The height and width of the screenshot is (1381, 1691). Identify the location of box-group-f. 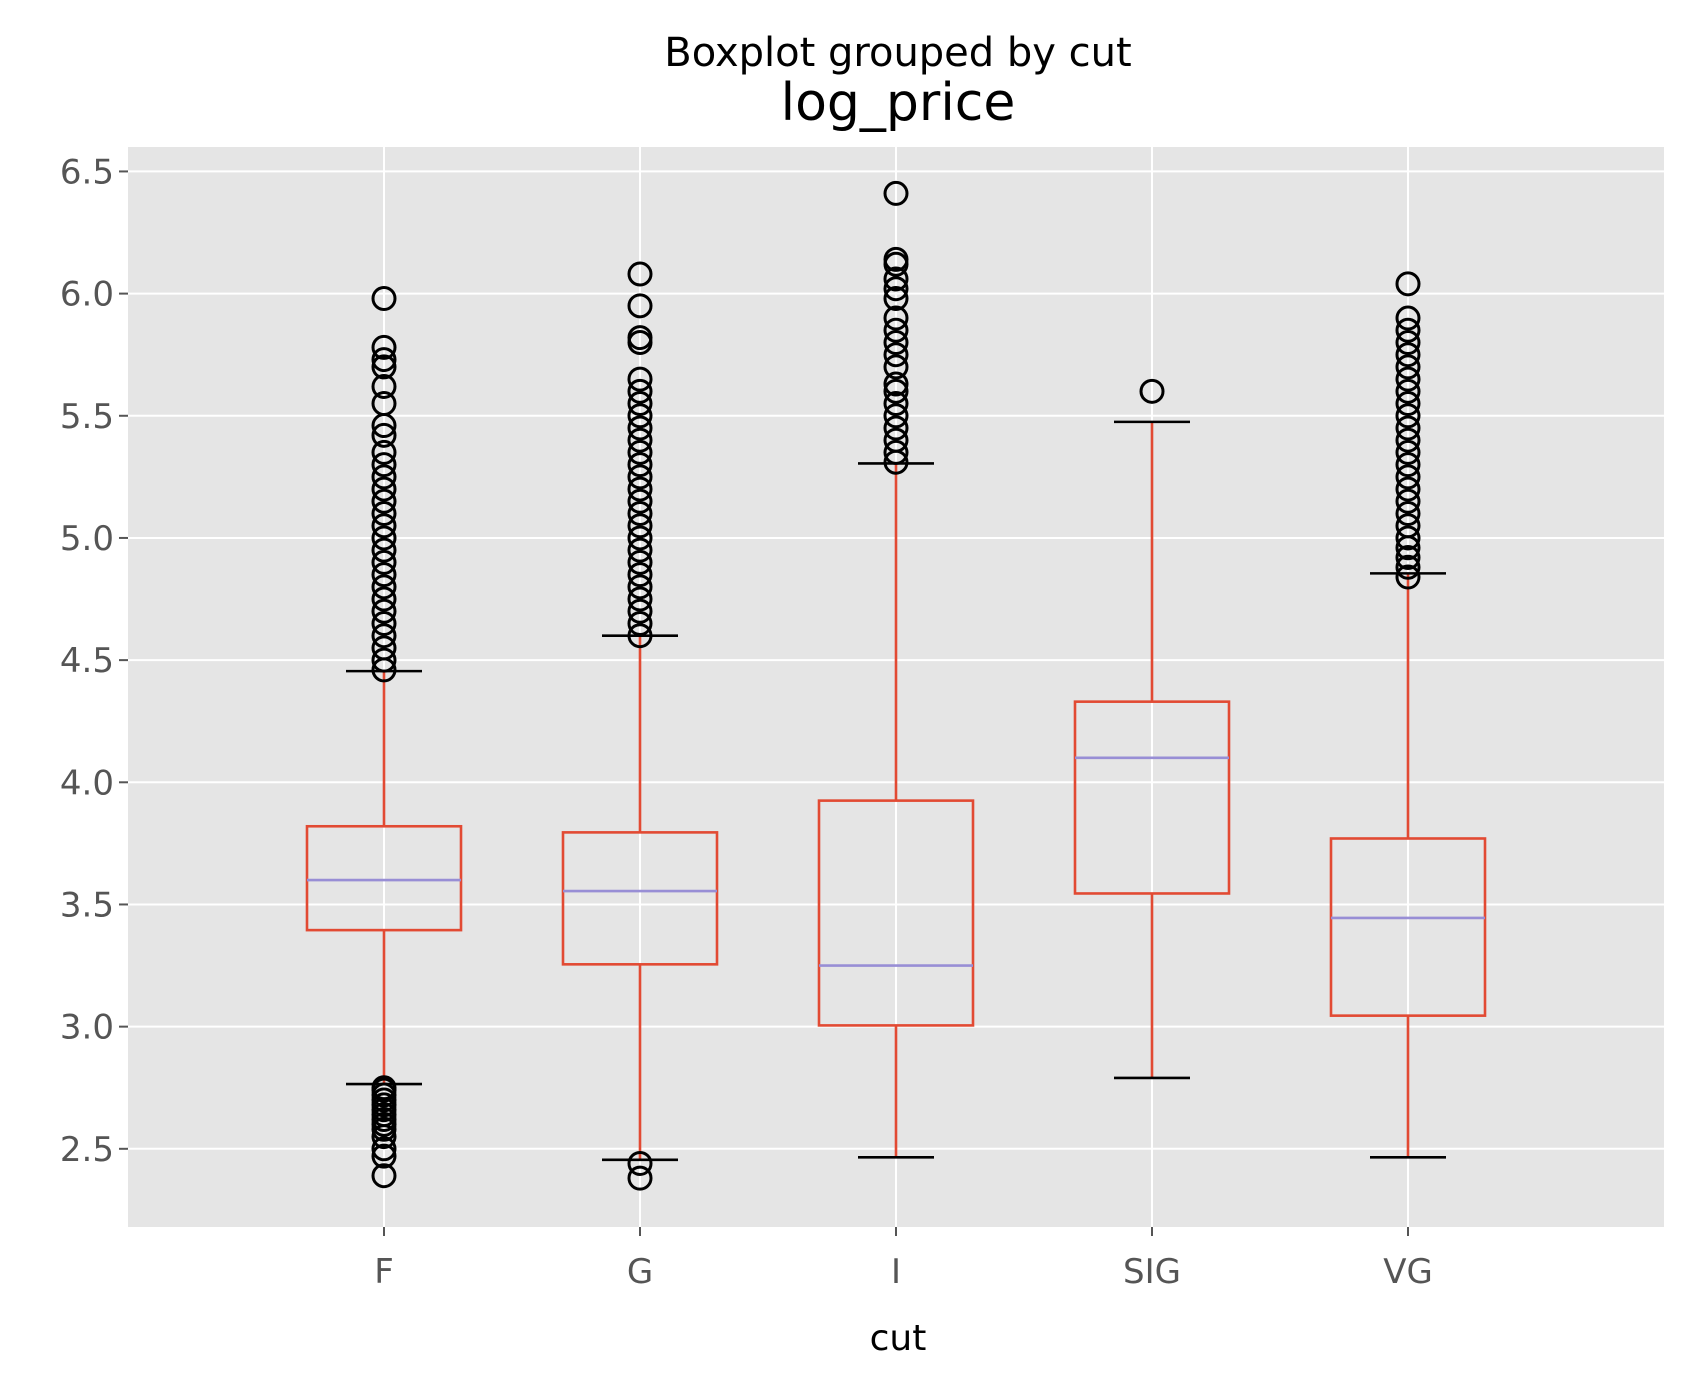
(384, 737).